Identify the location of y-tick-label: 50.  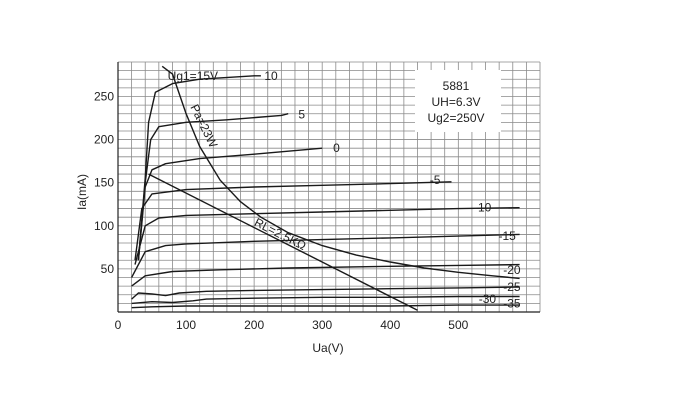
(108, 269).